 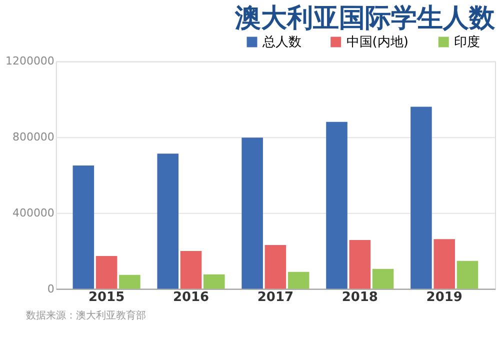 I want to click on x-tick-label: 2016, so click(x=191, y=298).